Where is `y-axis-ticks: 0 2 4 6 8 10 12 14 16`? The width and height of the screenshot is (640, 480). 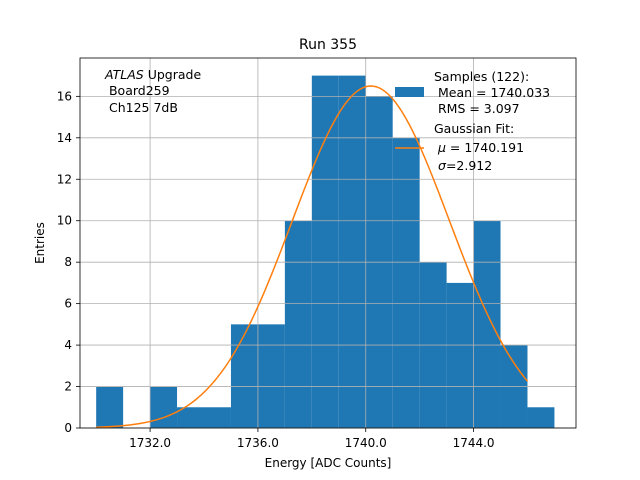
y-axis-ticks: 0 2 4 6 8 10 12 14 16 is located at coordinates (68, 262).